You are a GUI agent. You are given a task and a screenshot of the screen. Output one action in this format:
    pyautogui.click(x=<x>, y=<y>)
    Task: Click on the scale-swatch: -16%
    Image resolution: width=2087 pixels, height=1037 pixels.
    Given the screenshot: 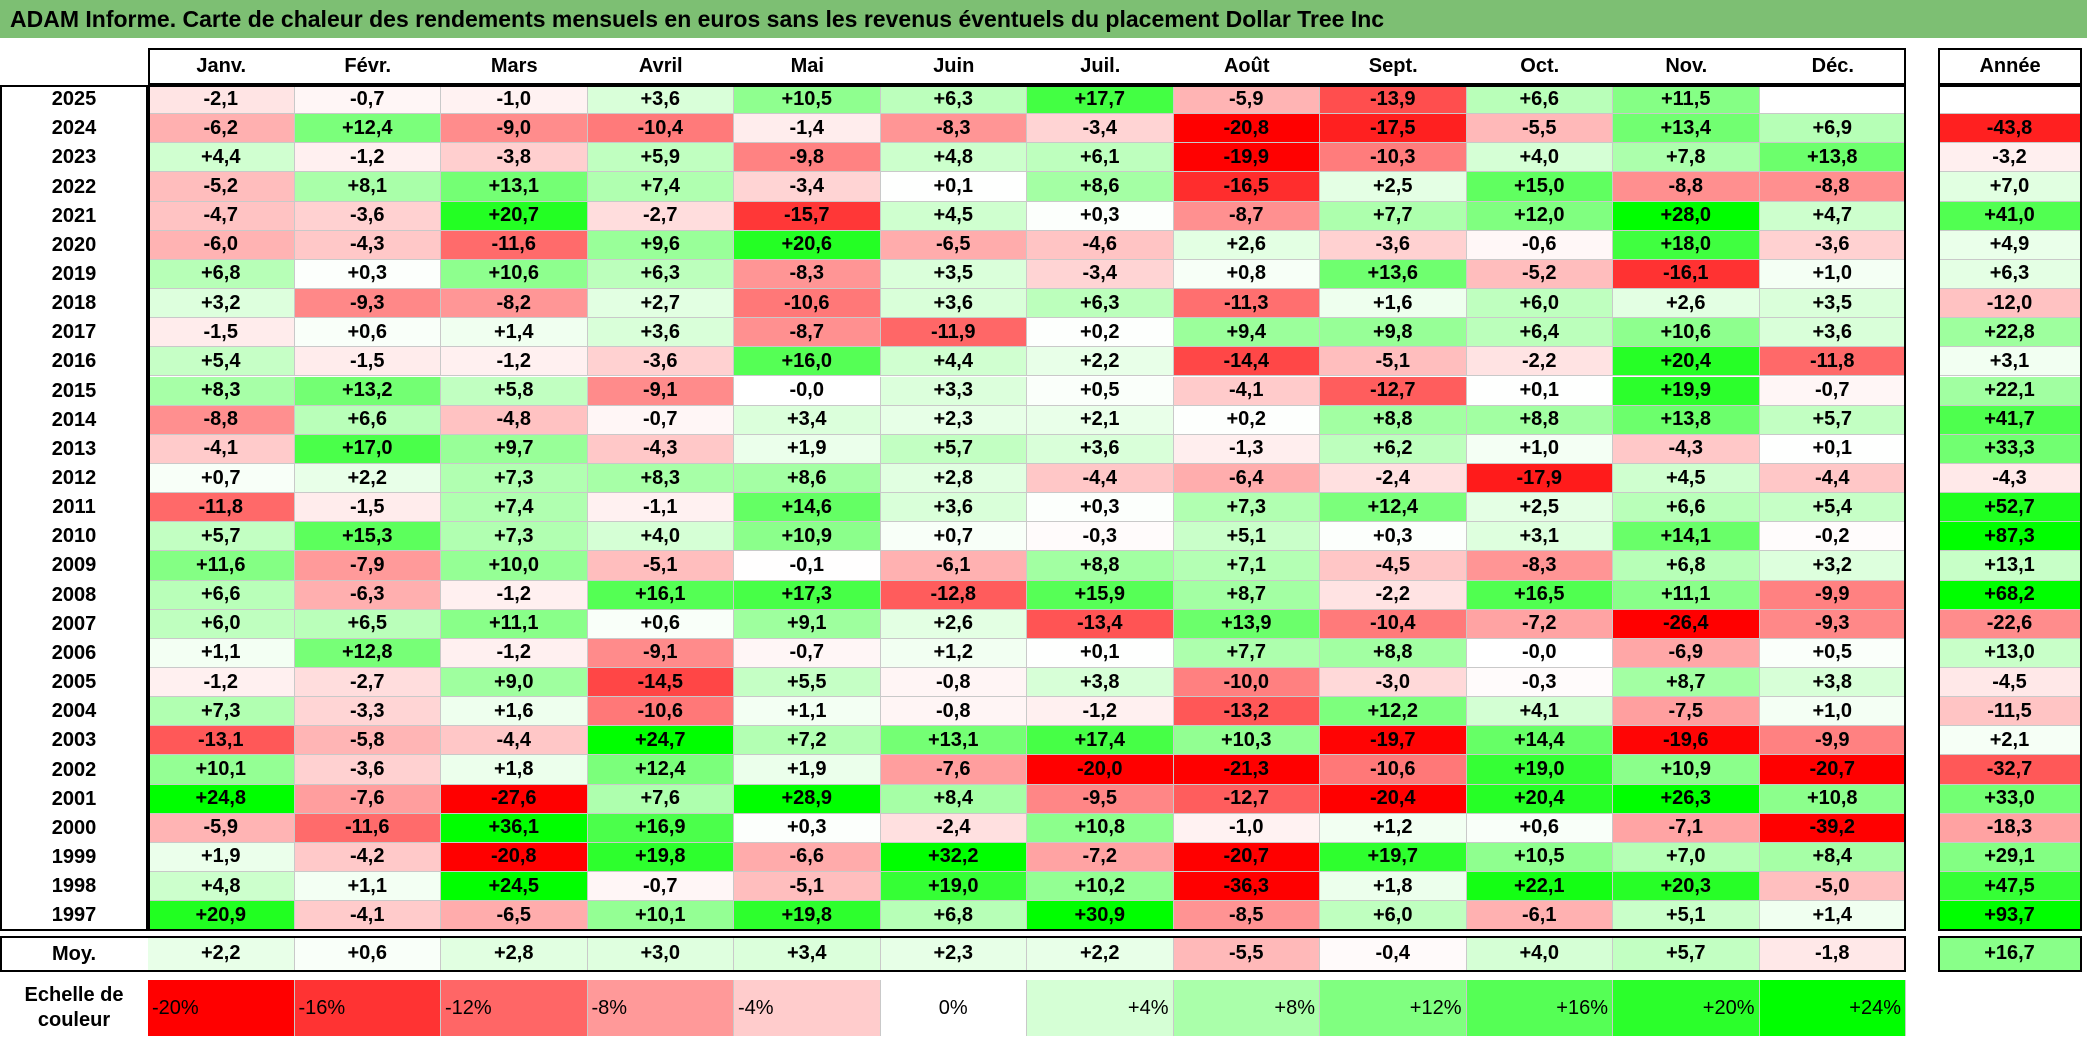 What is the action you would take?
    pyautogui.click(x=367, y=1008)
    